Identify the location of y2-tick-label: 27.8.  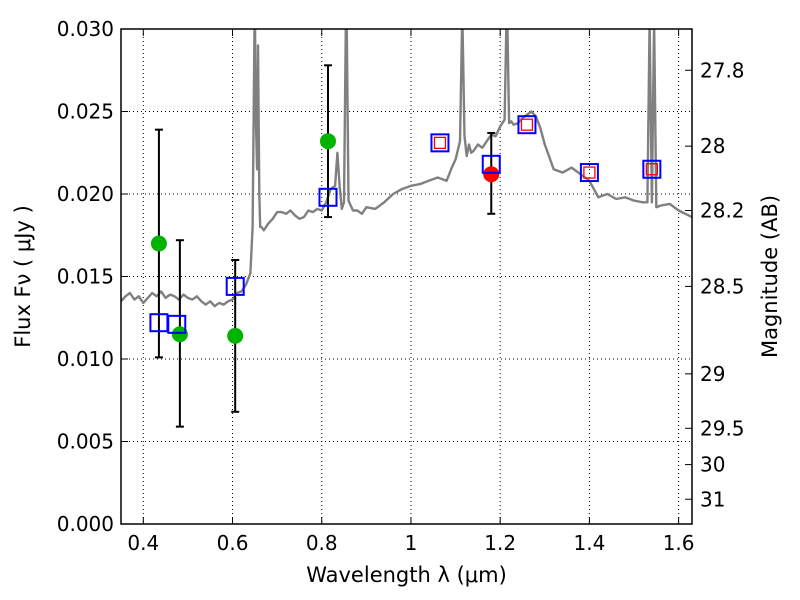
(722, 70).